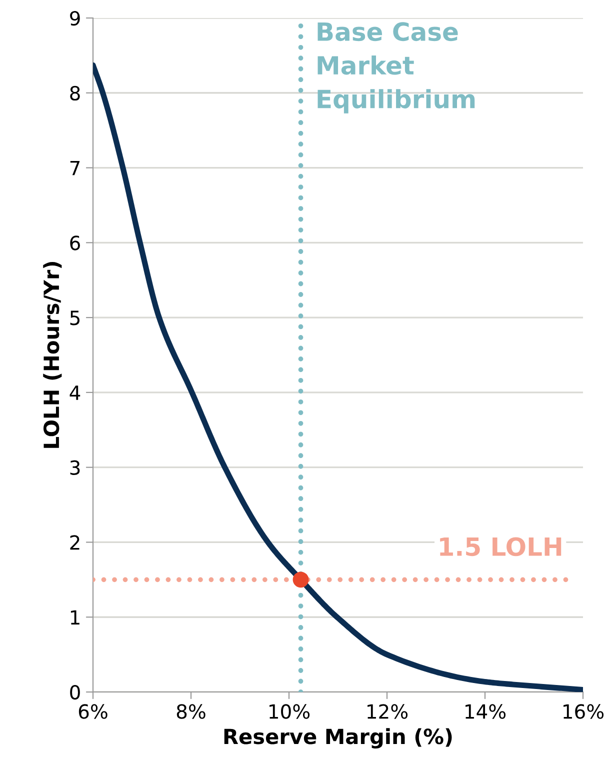  What do you see at coordinates (501, 546) in the screenshot?
I see `ref-line-label: 1.5 LOLH` at bounding box center [501, 546].